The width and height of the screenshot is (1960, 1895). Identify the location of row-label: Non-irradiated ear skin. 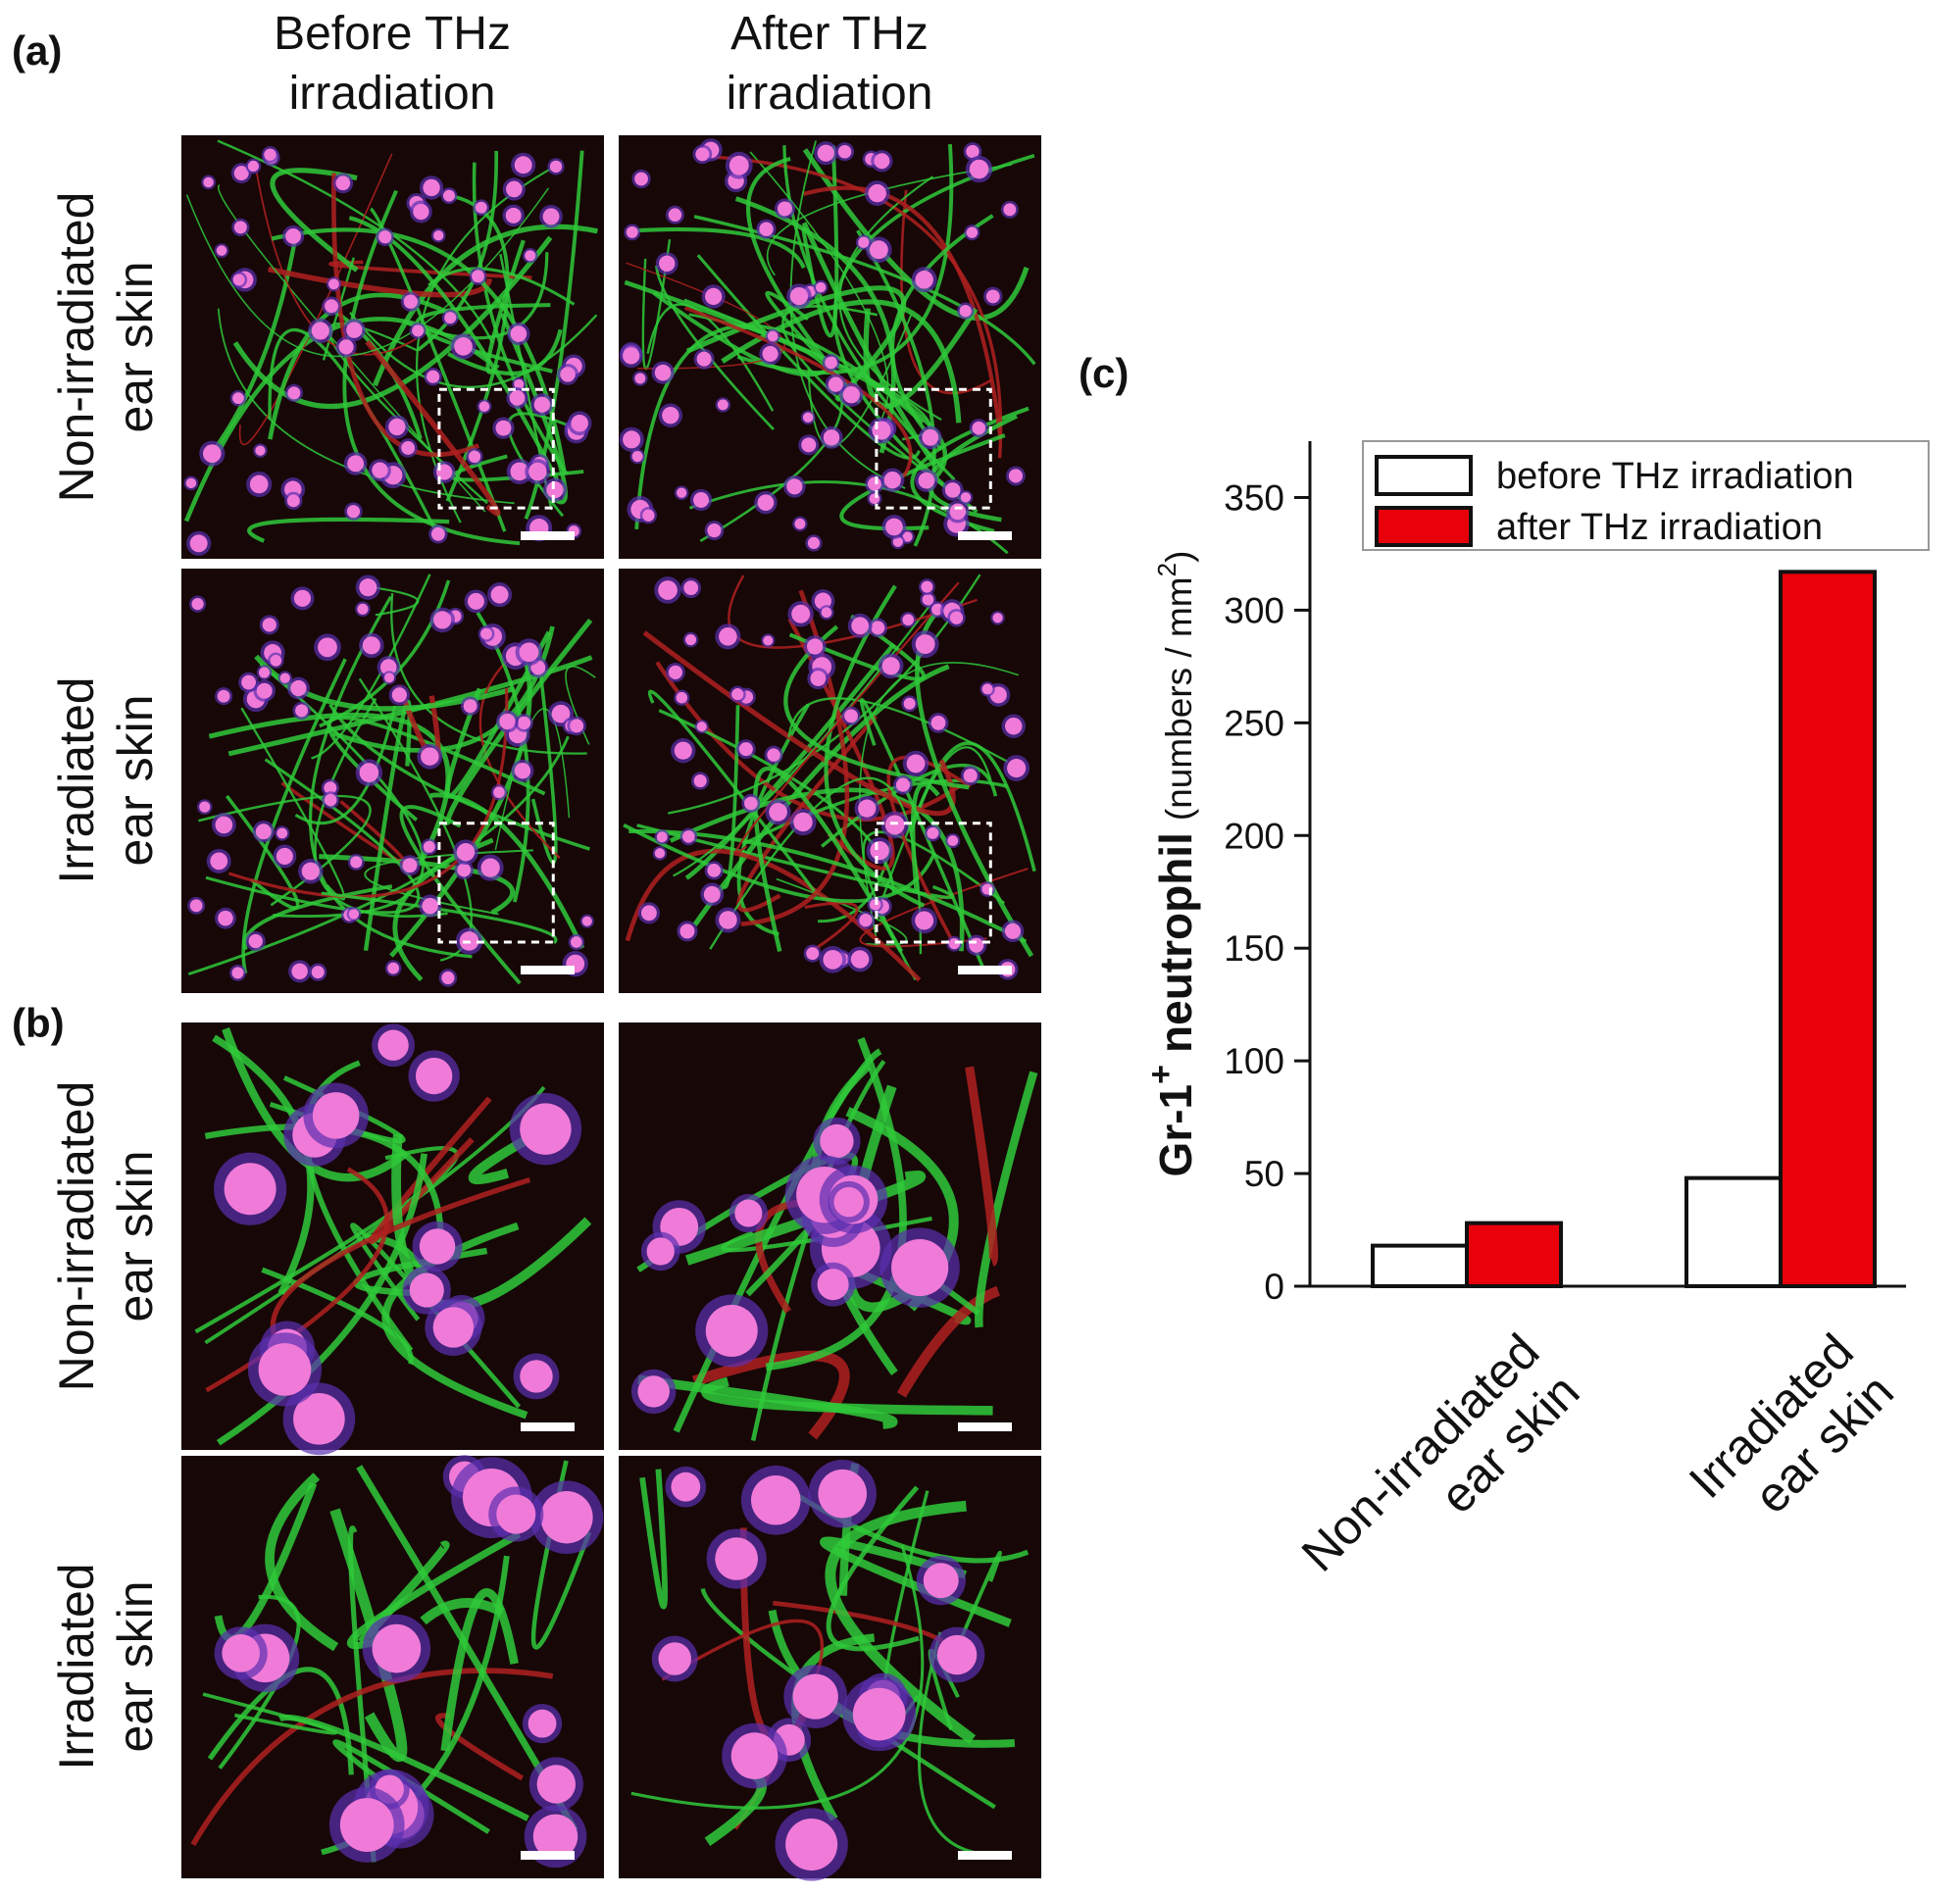
(106, 347).